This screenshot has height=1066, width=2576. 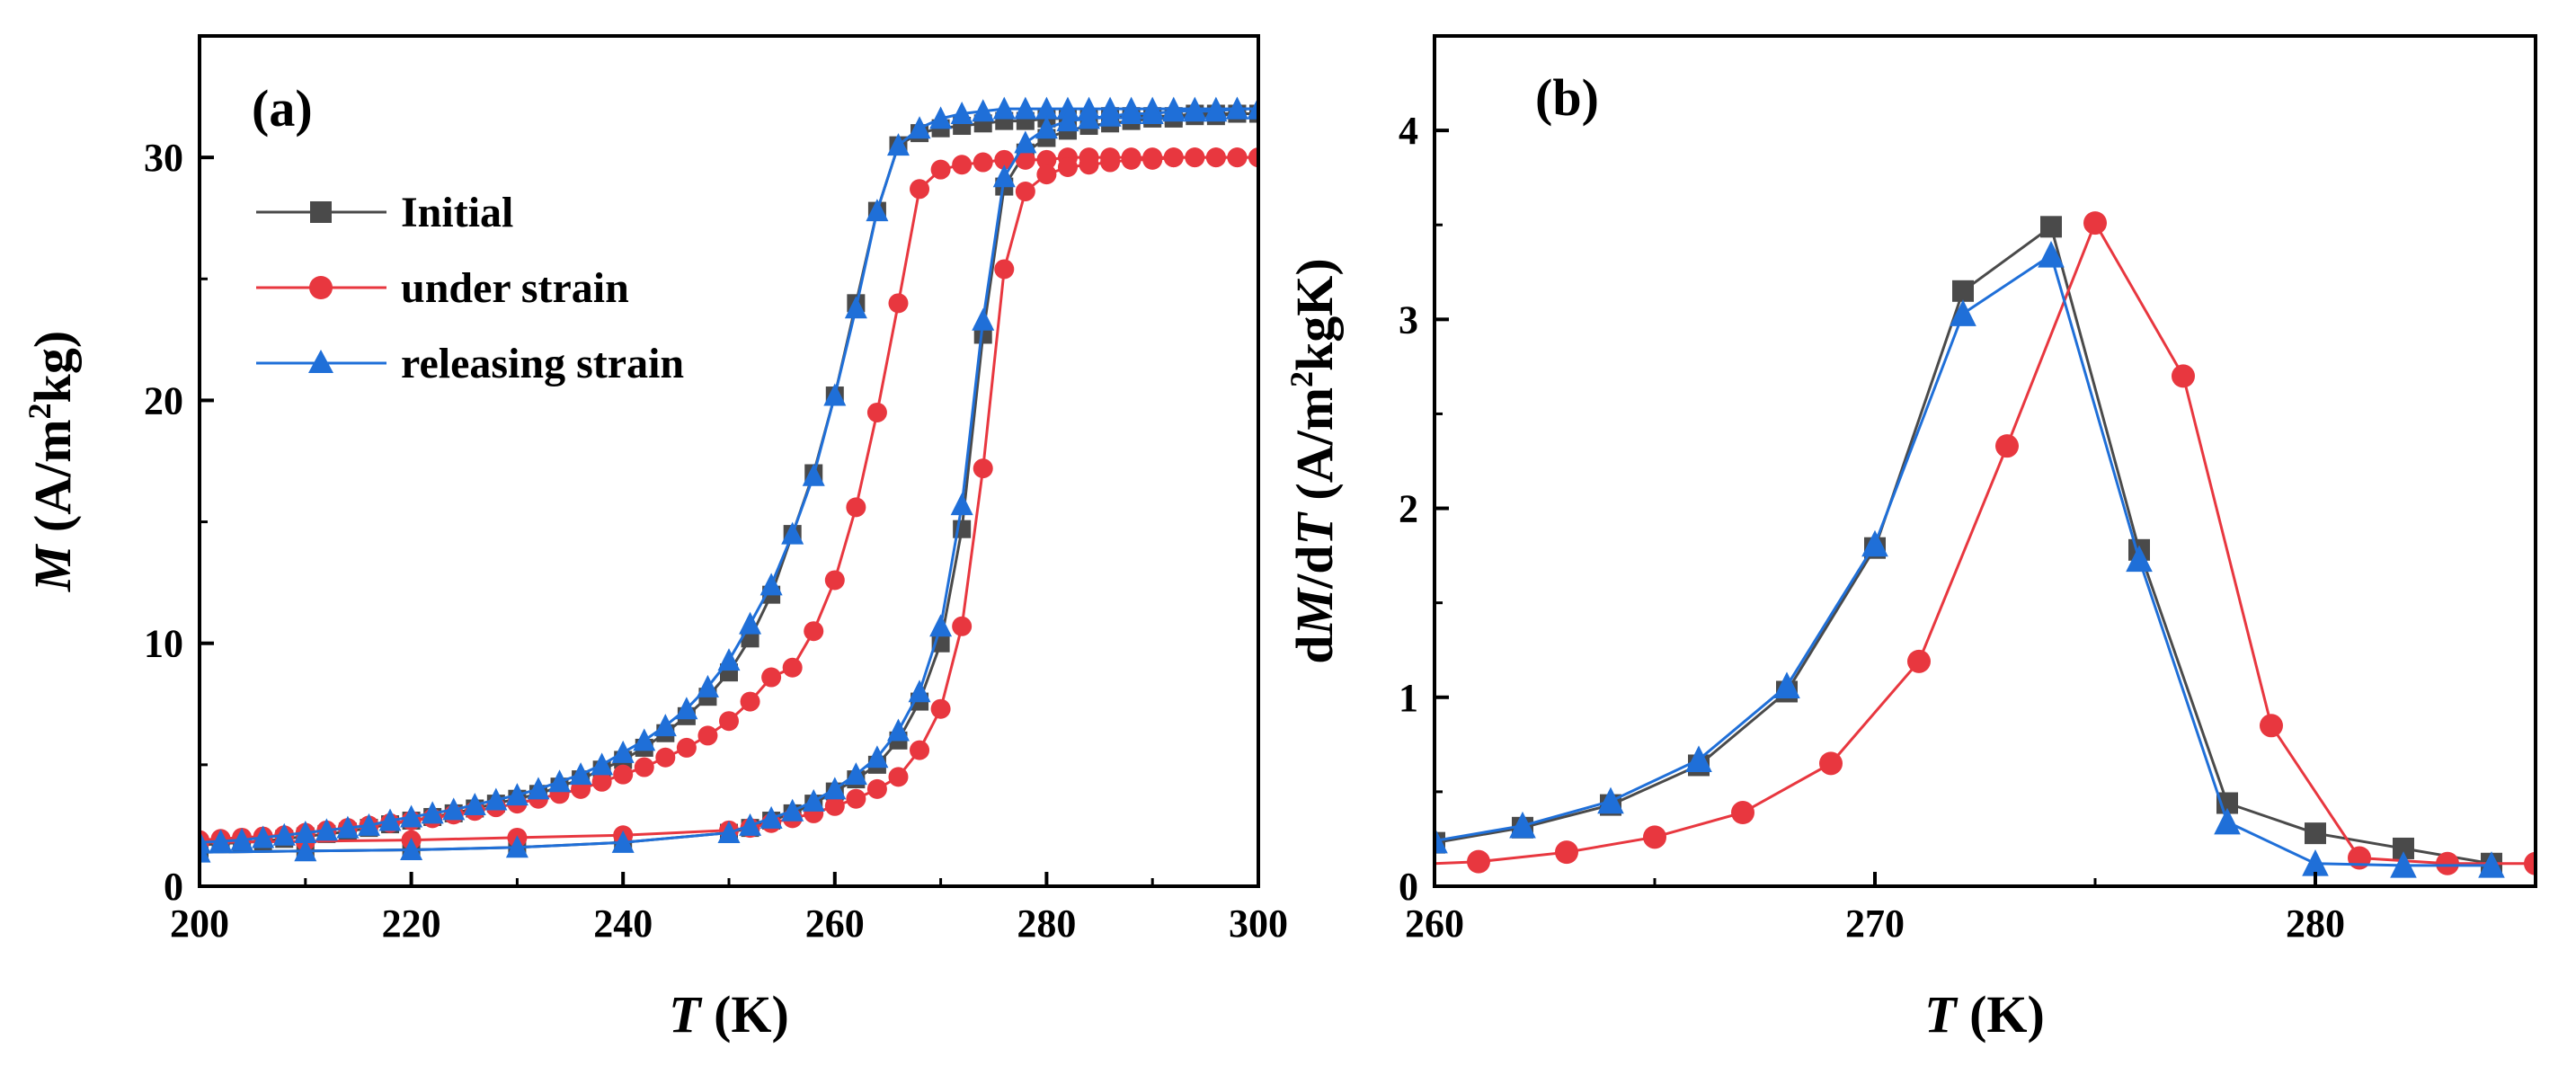 What do you see at coordinates (282, 108) in the screenshot?
I see `panel-a-label: (a)` at bounding box center [282, 108].